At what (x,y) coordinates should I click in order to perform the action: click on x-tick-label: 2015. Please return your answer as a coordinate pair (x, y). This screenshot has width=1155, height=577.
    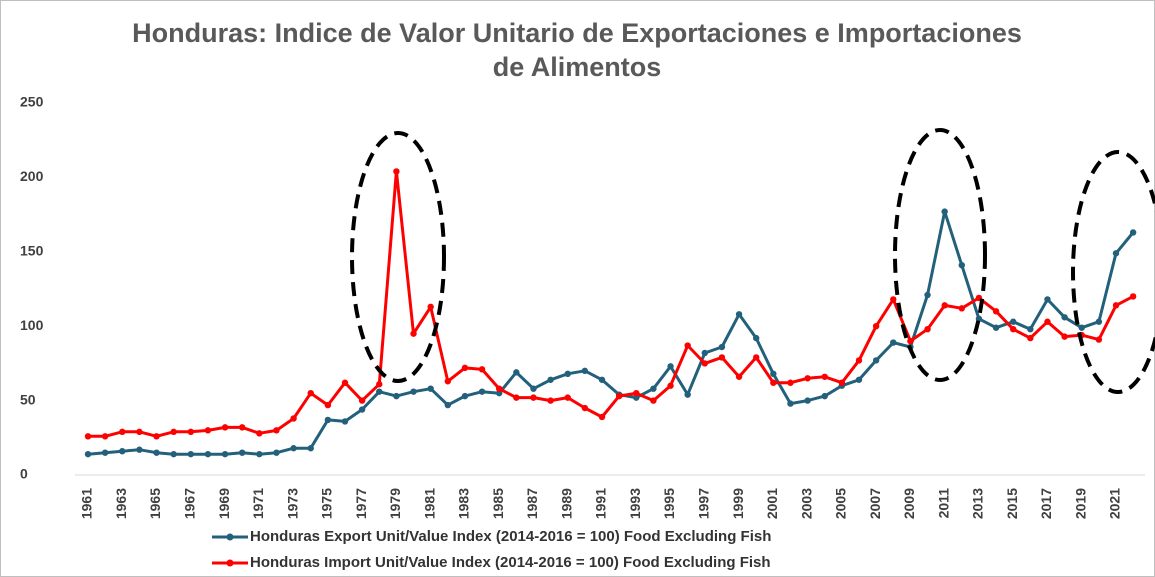
    Looking at the image, I should click on (1012, 503).